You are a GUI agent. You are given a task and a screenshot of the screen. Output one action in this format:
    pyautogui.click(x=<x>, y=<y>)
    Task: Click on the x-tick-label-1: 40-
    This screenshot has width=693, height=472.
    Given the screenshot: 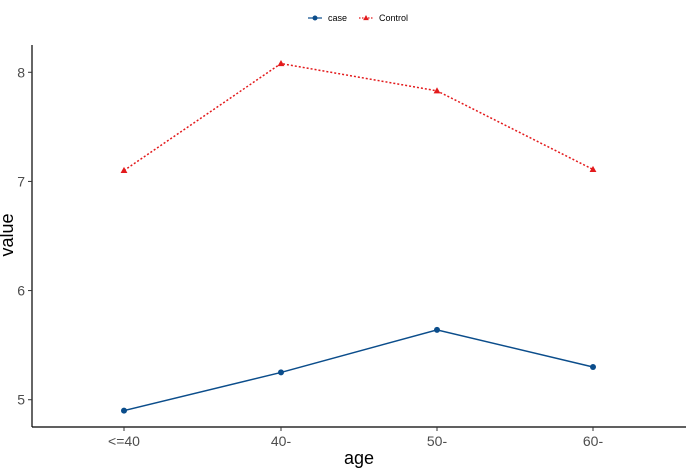 What is the action you would take?
    pyautogui.click(x=281, y=441)
    